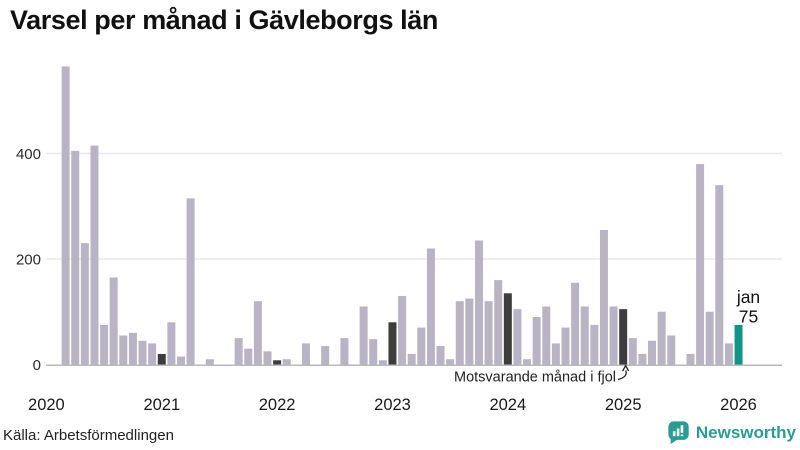 This screenshot has width=800, height=450. Describe the element at coordinates (88, 435) in the screenshot. I see `source-credit: Källa: Arbetsförmedlingen` at that location.